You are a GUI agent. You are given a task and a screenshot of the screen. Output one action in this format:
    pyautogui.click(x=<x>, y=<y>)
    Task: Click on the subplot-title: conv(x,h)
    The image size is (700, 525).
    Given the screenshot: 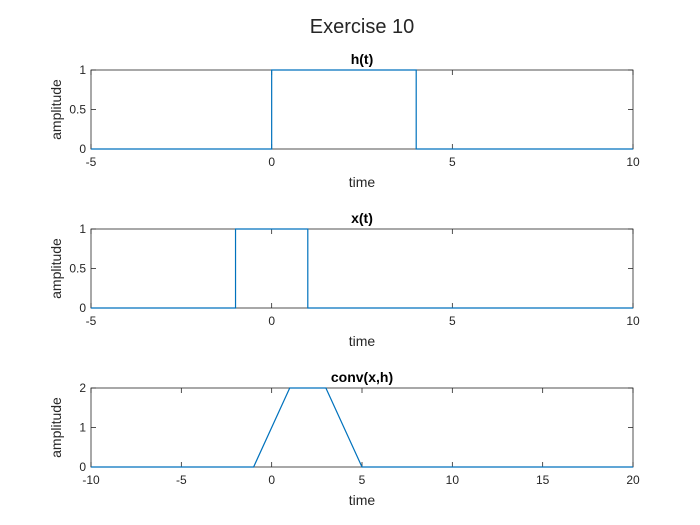 What is the action you would take?
    pyautogui.click(x=362, y=377)
    